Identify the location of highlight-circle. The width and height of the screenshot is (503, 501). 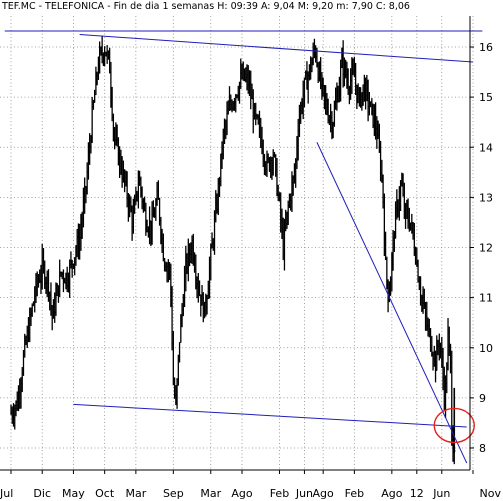
(454, 425).